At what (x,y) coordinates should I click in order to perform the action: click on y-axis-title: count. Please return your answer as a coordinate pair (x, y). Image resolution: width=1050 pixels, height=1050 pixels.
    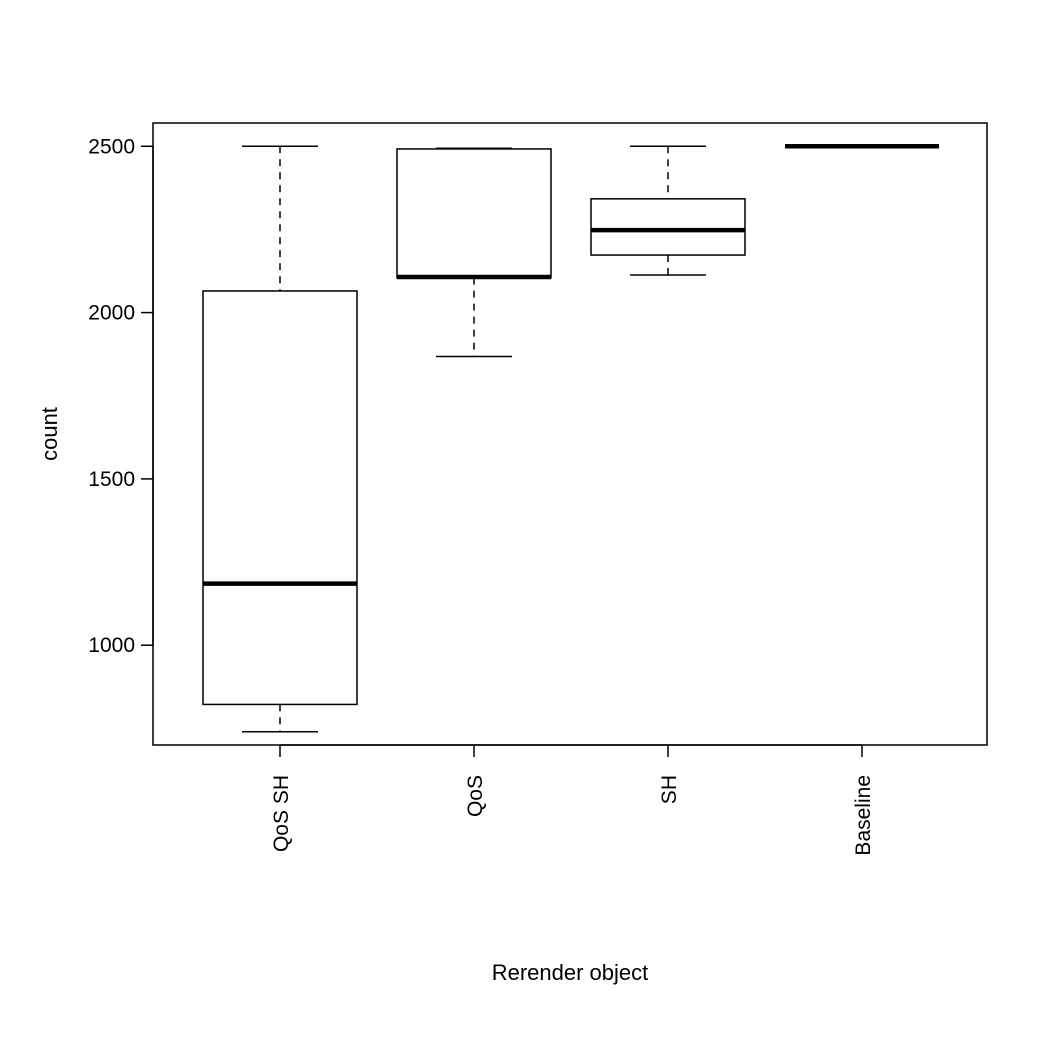
    Looking at the image, I should click on (49, 434).